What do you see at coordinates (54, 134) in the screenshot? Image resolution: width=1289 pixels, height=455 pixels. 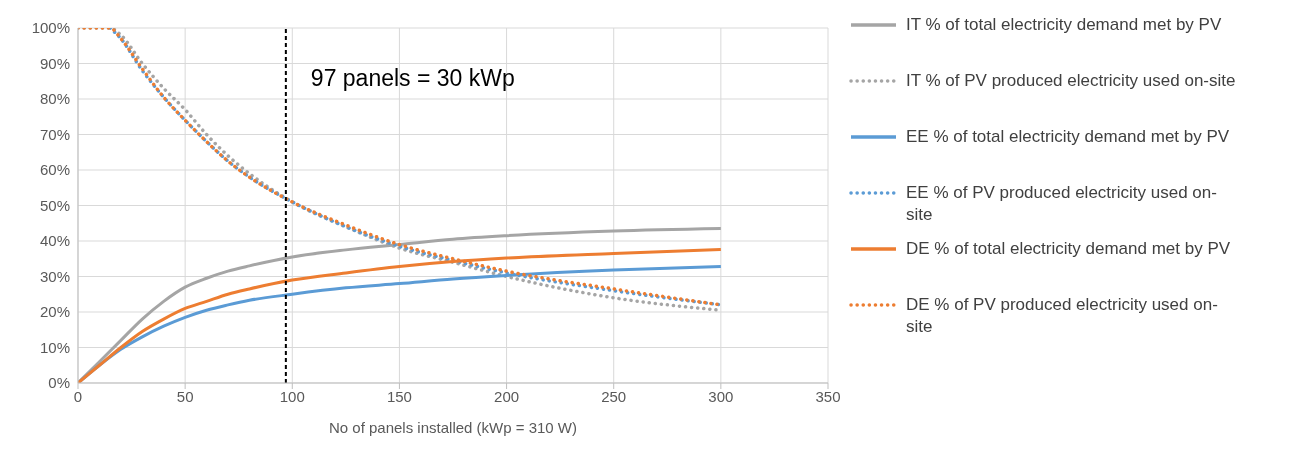 I see `y-tick-label: 70%` at bounding box center [54, 134].